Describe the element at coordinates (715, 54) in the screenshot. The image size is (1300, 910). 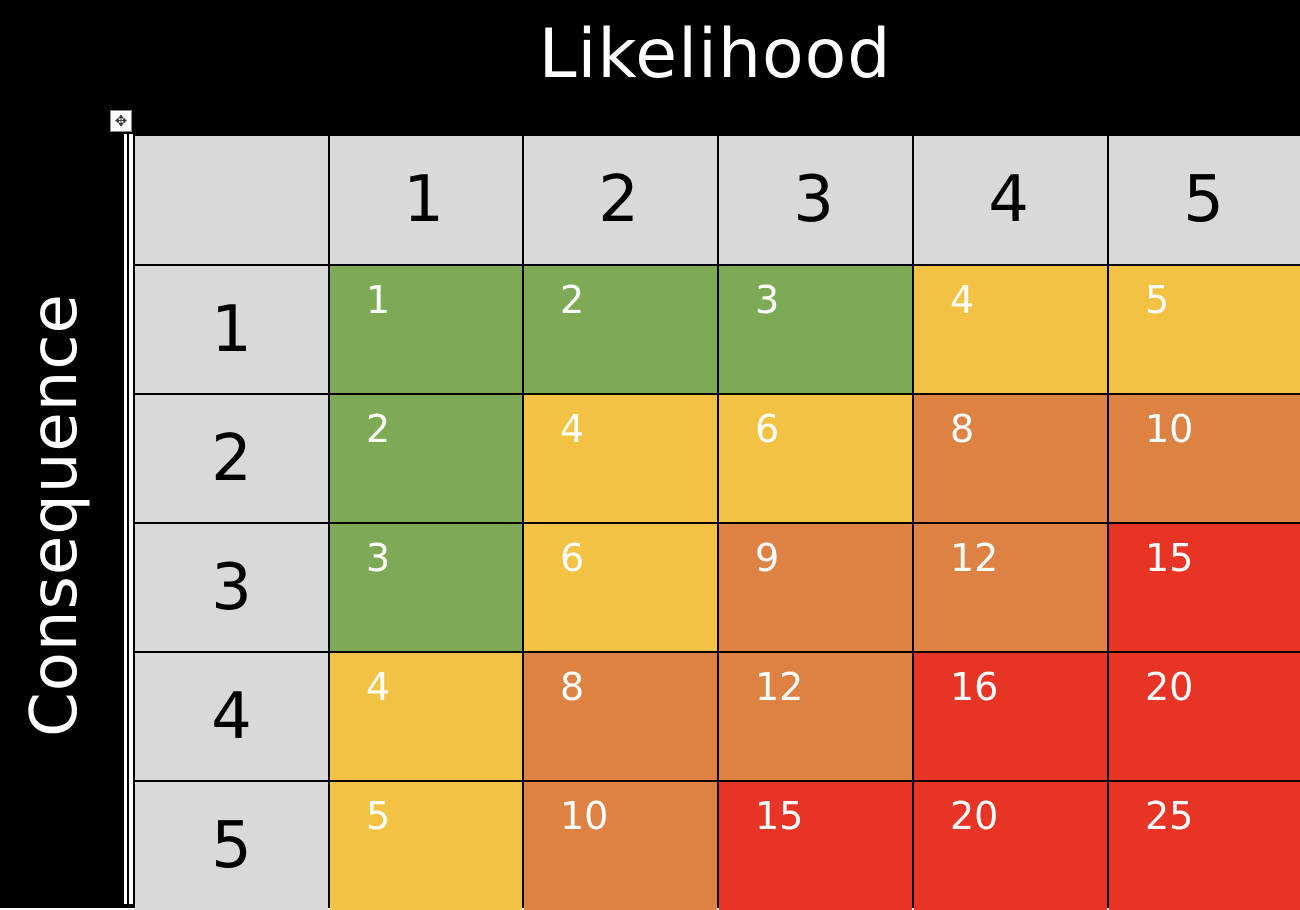
I see `likelihood-axis-title: Likelihood` at that location.